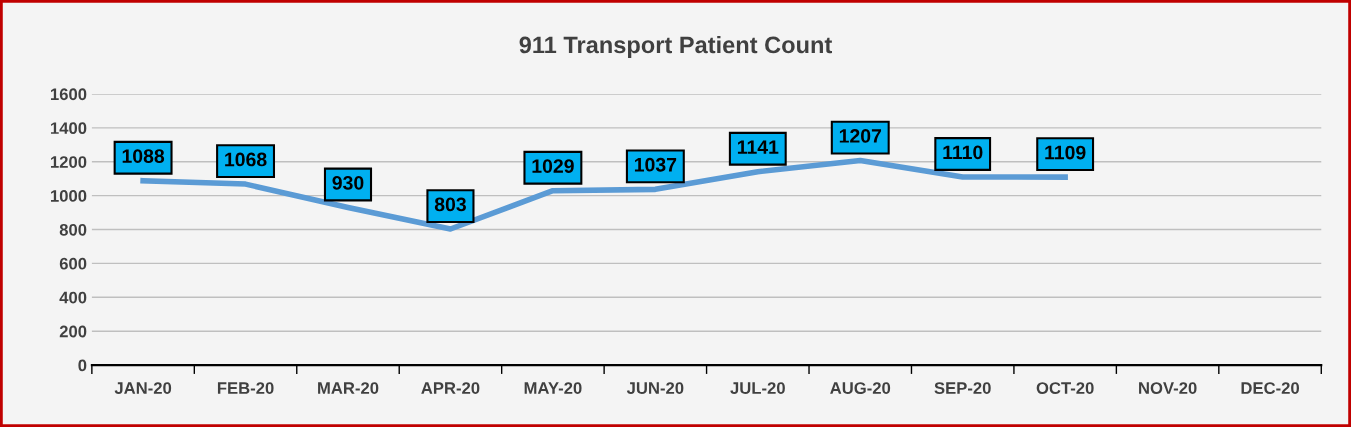 This screenshot has width=1351, height=427. What do you see at coordinates (1065, 152) in the screenshot?
I see `data-label: 1109` at bounding box center [1065, 152].